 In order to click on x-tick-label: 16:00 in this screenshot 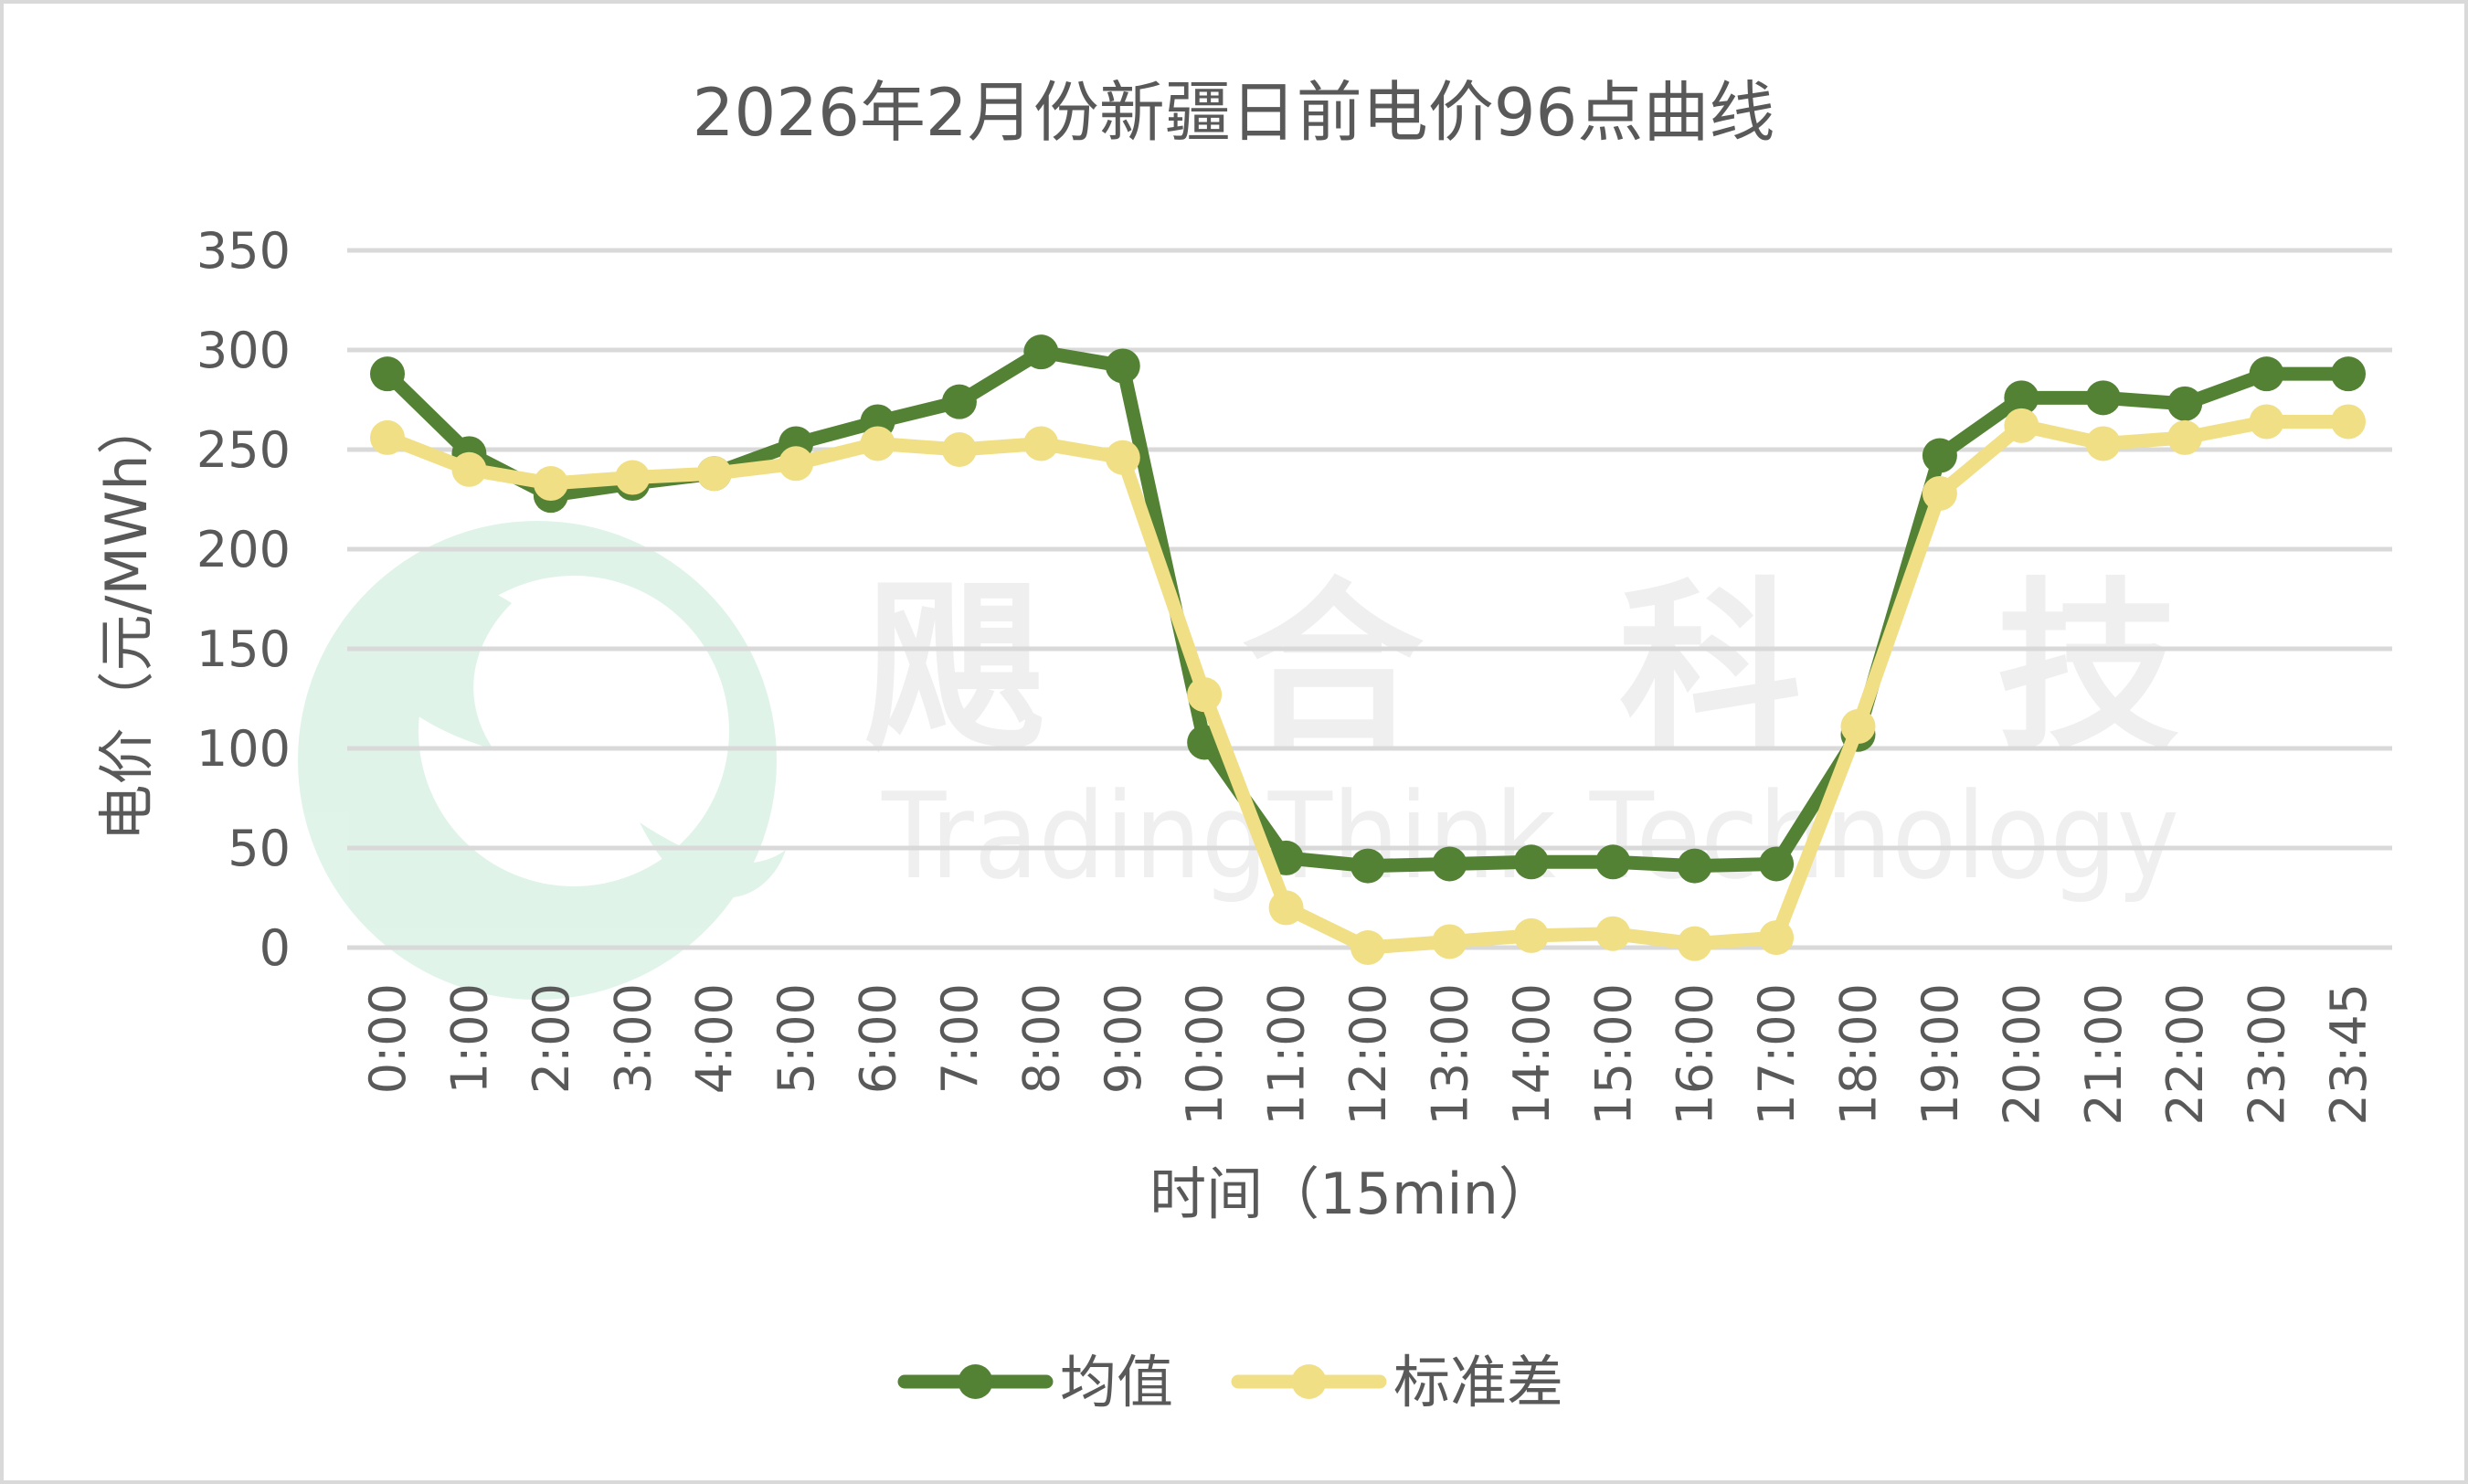, I will do `click(1695, 1054)`.